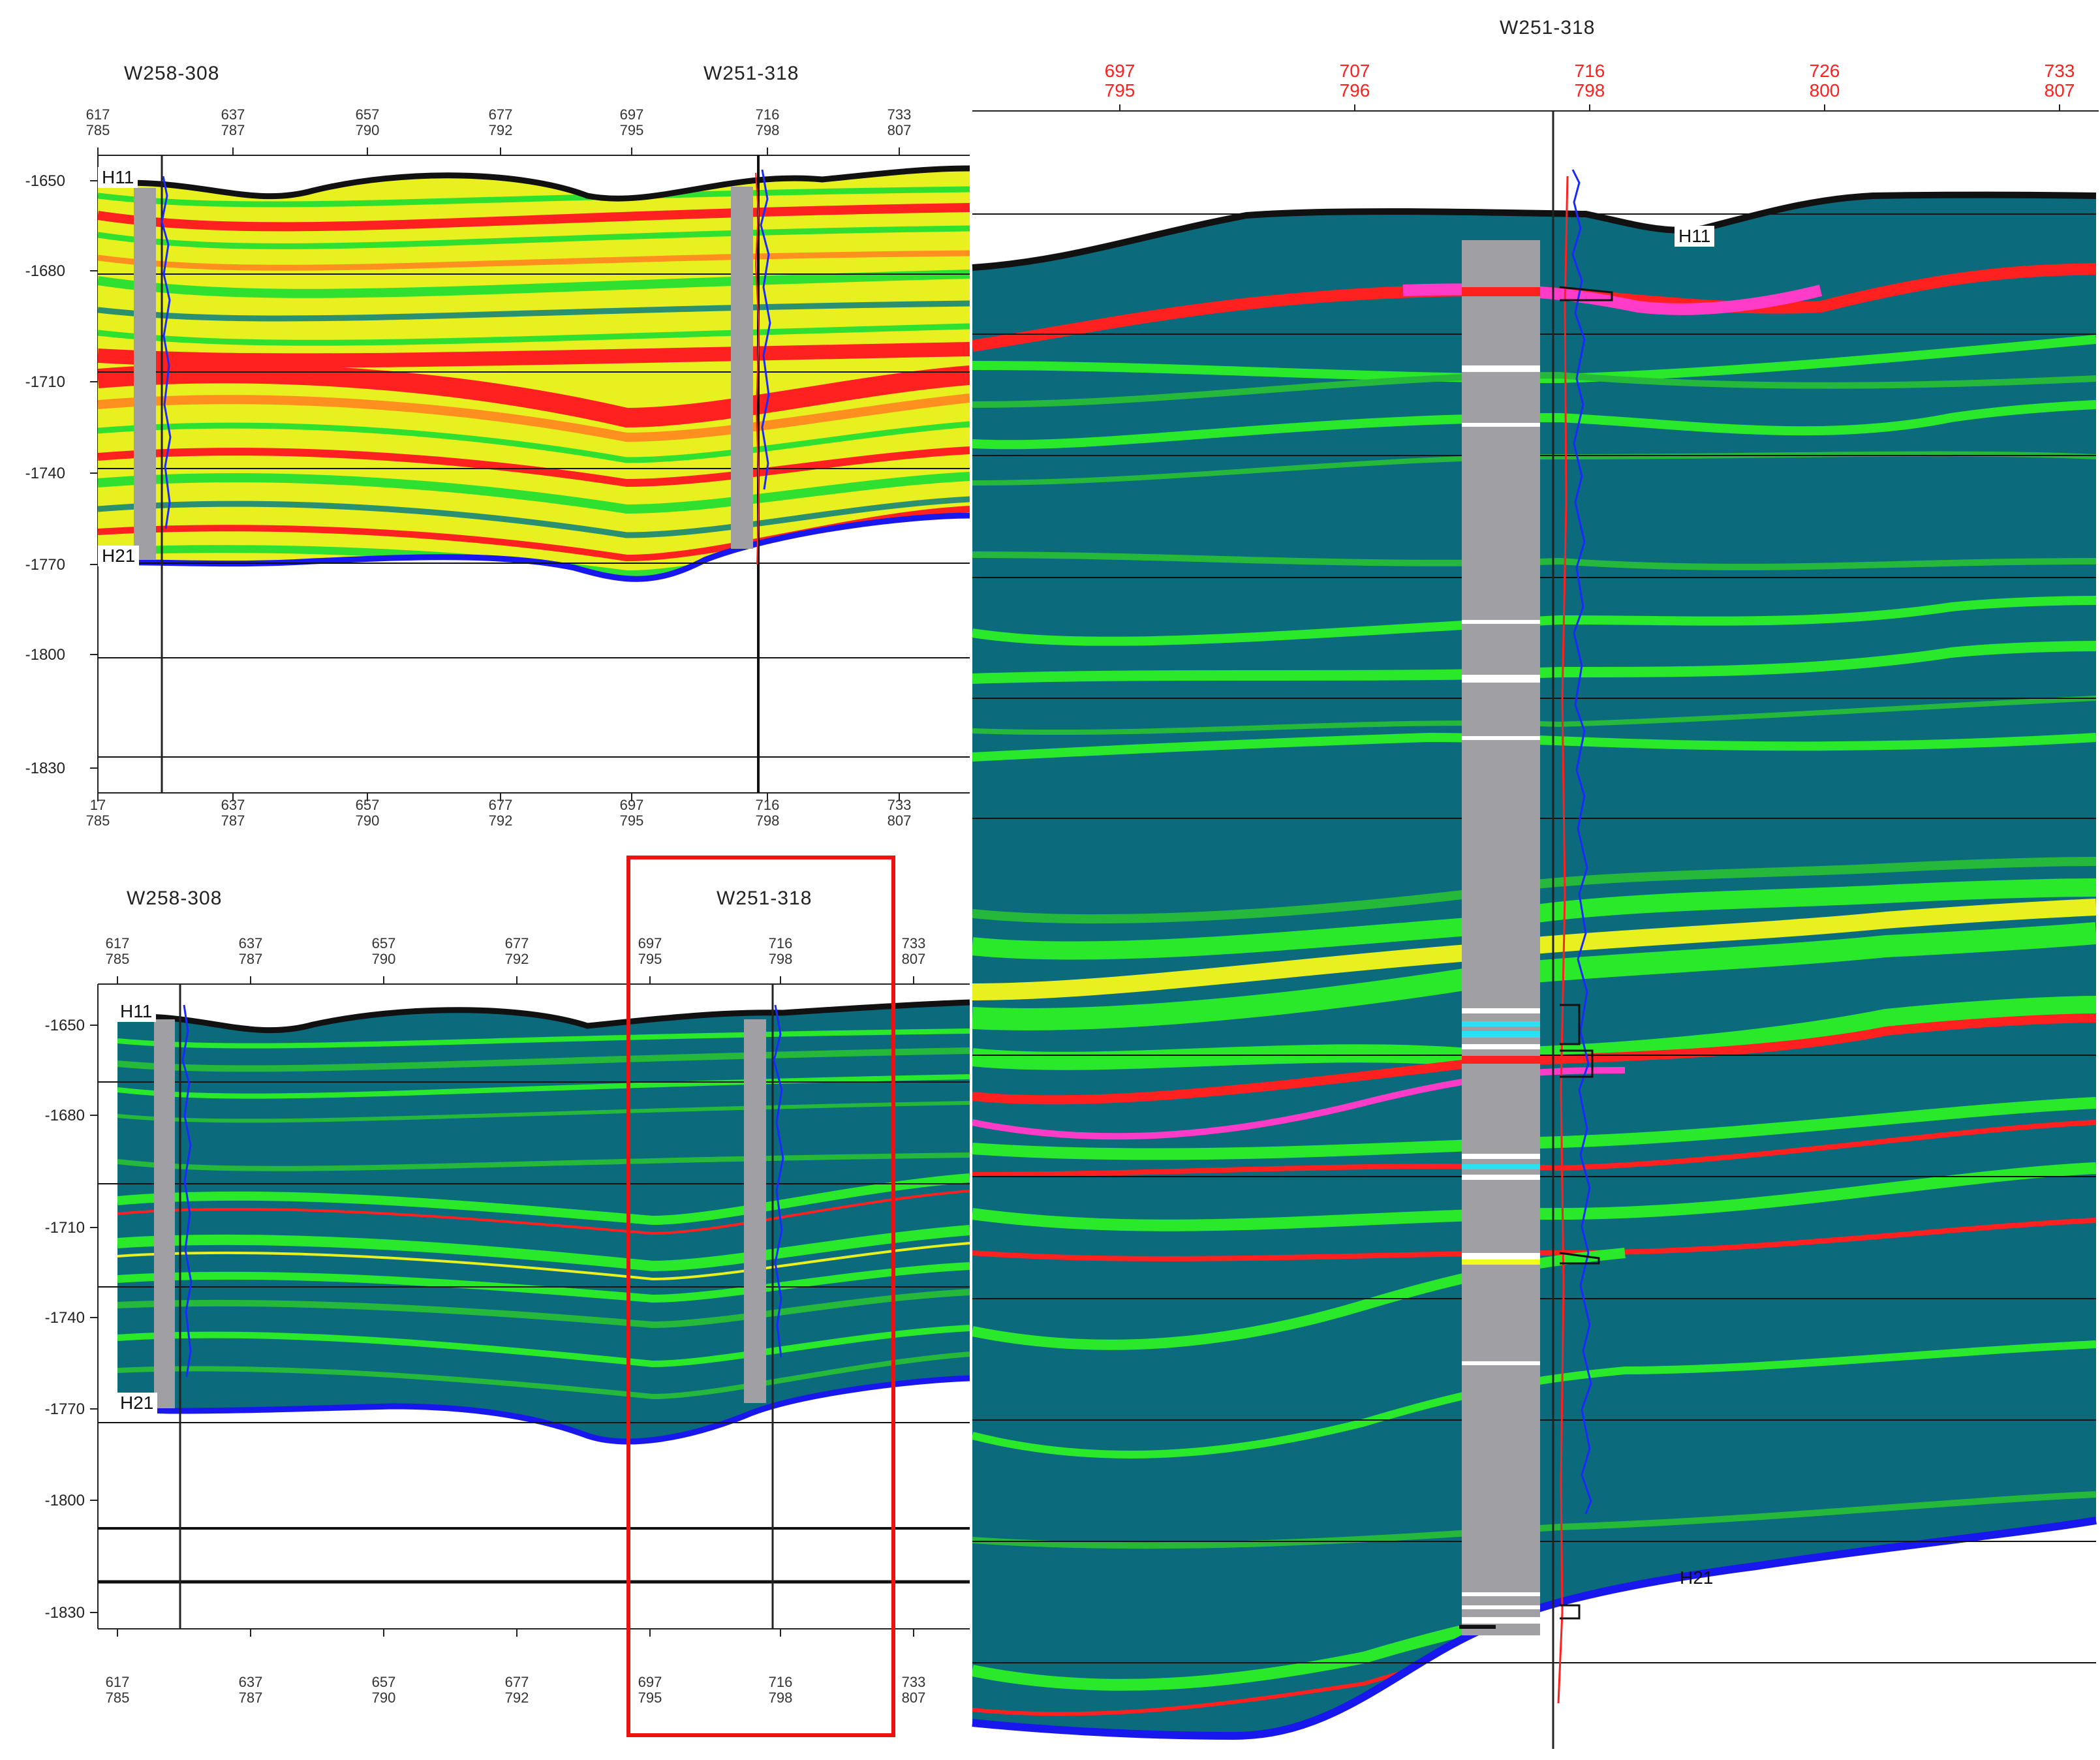 The image size is (2100, 1760). I want to click on x-tick-label: 726 800, so click(1824, 81).